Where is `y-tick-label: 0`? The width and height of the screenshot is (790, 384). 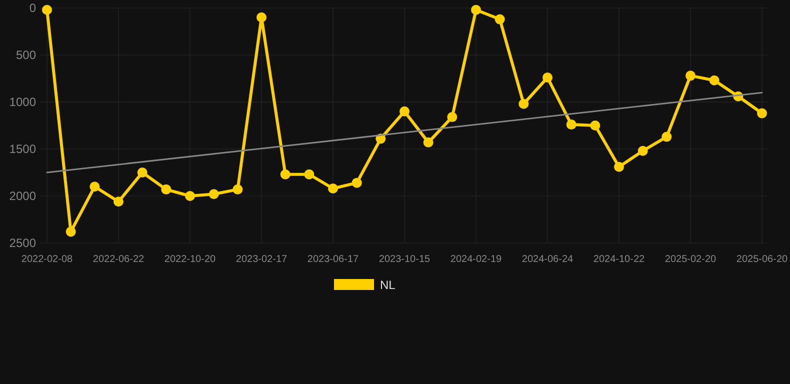
y-tick-label: 0 is located at coordinates (32, 8).